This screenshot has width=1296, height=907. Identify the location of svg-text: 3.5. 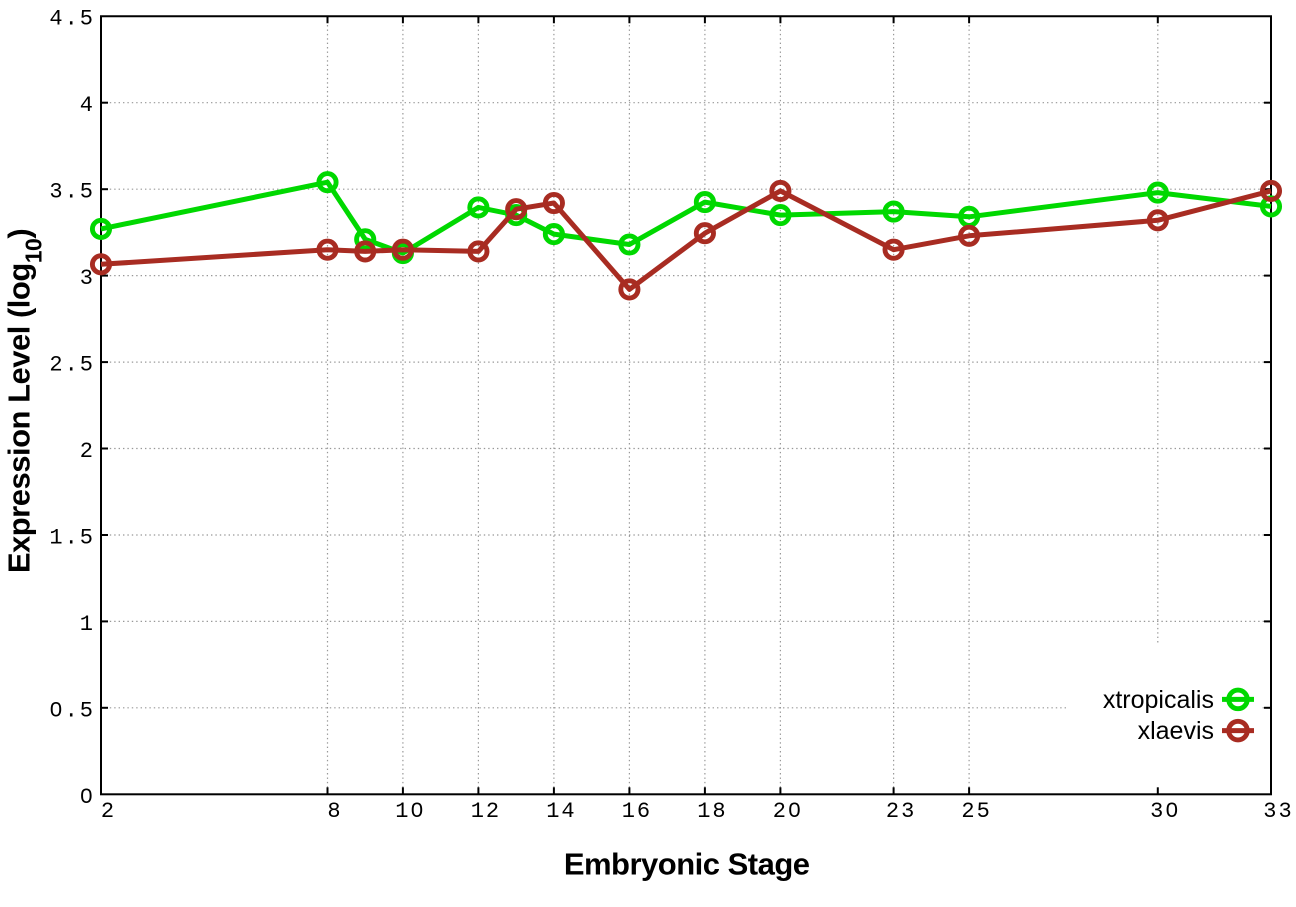
(72, 192).